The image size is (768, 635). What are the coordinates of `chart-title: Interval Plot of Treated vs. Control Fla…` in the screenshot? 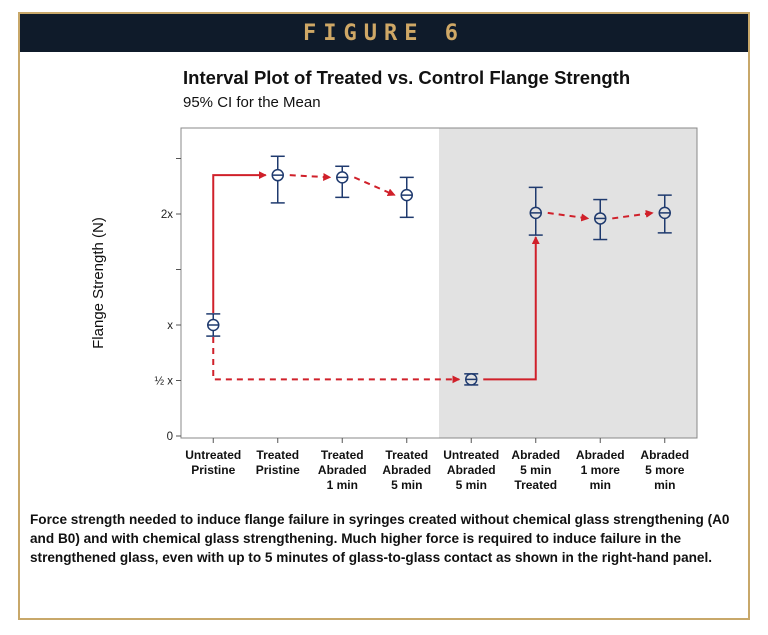 It's located at (406, 77).